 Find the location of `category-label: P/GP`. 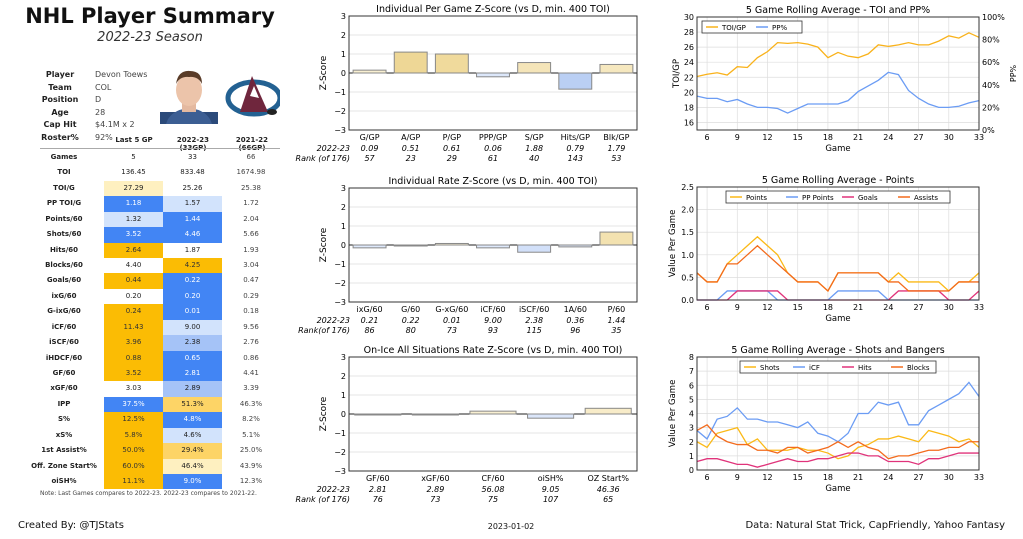

category-label: P/GP is located at coordinates (452, 137).